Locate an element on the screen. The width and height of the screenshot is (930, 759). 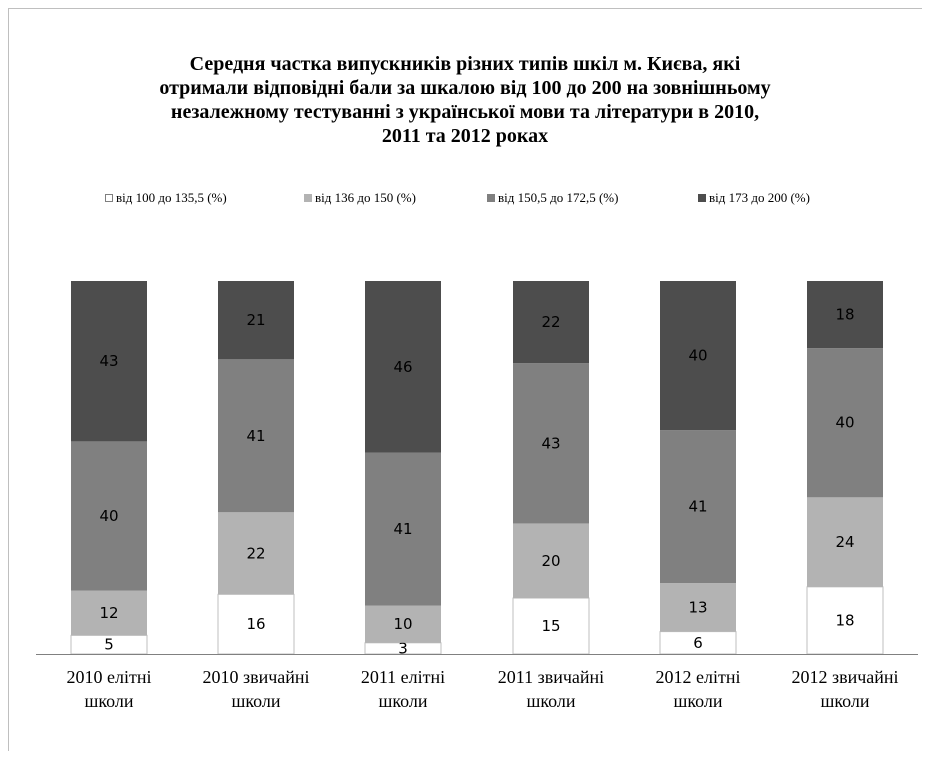
legend-item: від 136 до 150 (%) is located at coordinates (360, 198).